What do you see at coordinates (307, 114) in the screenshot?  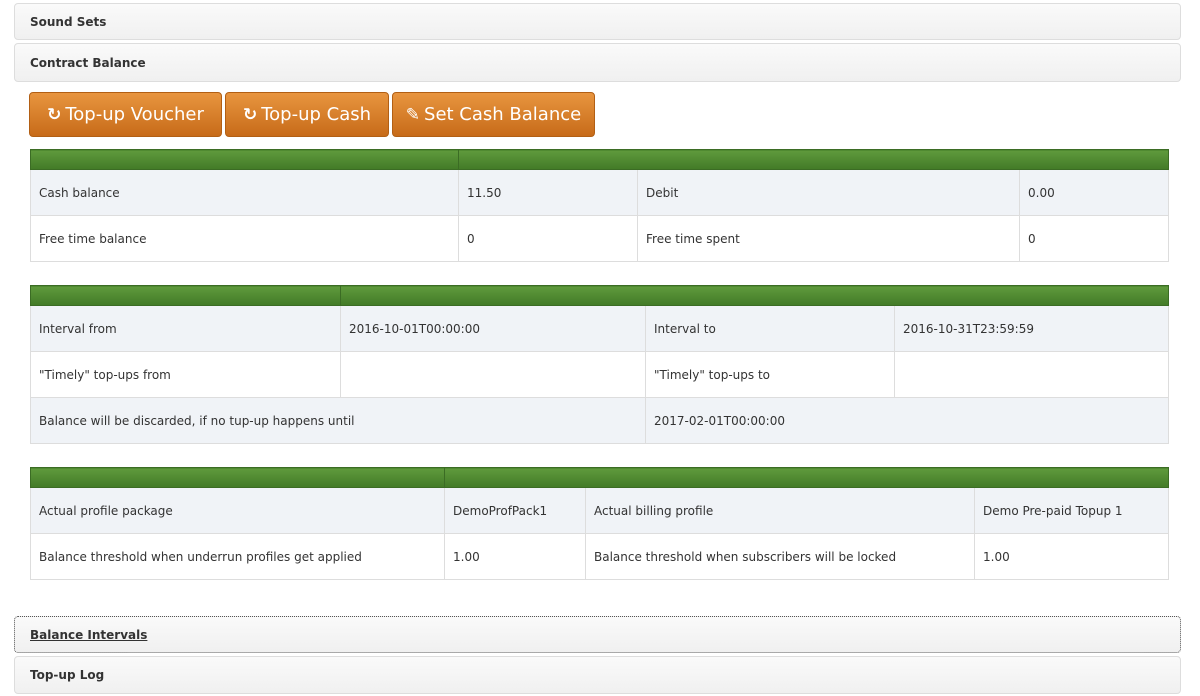 I see `topup-cash-button: ↻ Top-up Cash` at bounding box center [307, 114].